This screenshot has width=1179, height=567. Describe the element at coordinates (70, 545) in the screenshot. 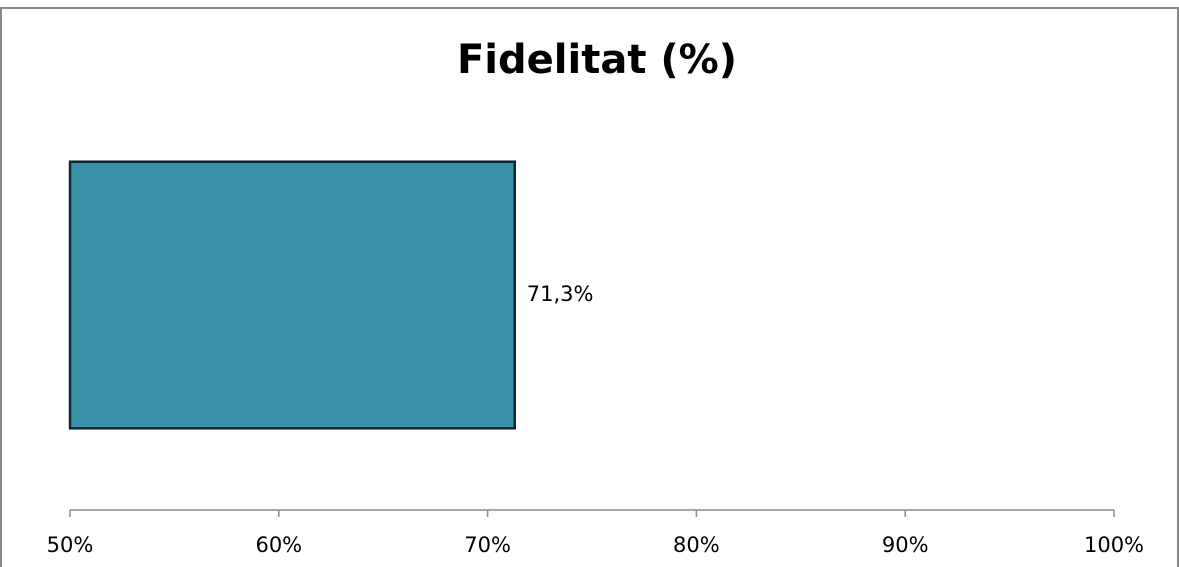

I see `x-tick-label: 50%` at that location.